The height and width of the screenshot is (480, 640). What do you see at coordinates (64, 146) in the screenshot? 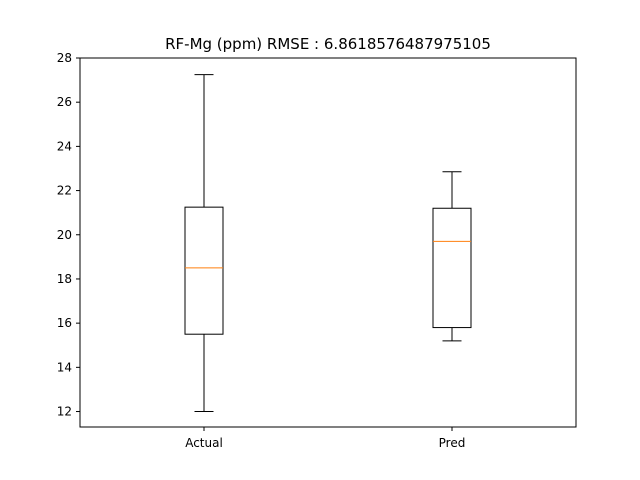
I see `y-tick-label: 24` at bounding box center [64, 146].